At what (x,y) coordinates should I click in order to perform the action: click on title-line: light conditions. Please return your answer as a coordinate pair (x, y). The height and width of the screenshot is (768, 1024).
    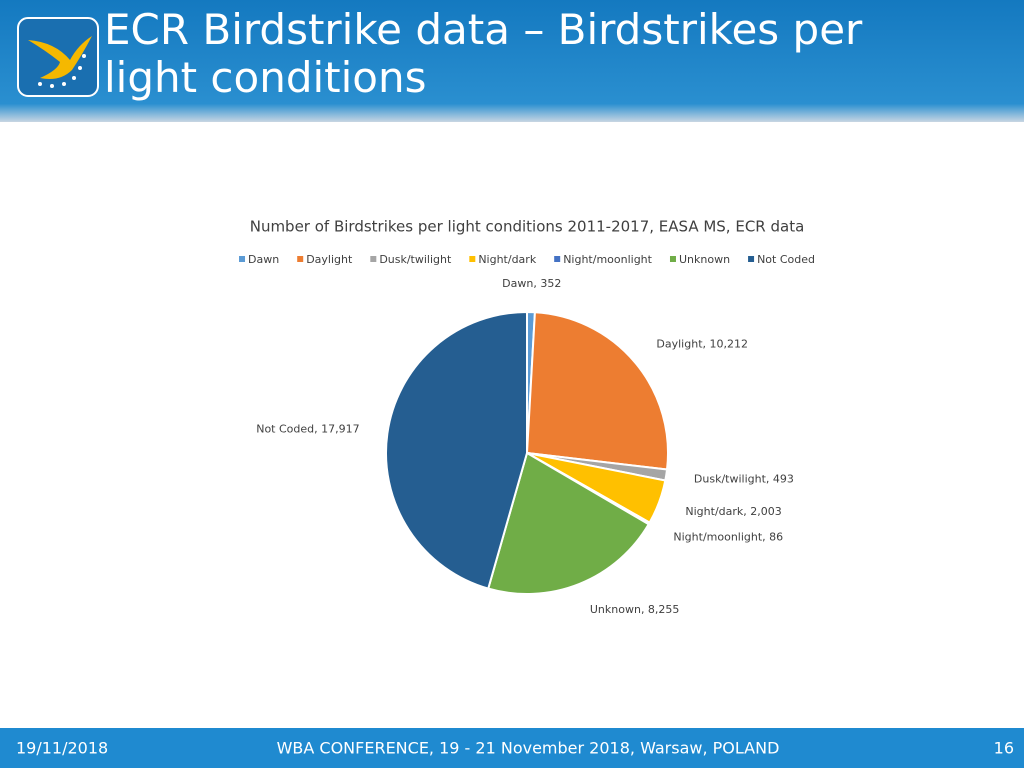
    Looking at the image, I should click on (265, 77).